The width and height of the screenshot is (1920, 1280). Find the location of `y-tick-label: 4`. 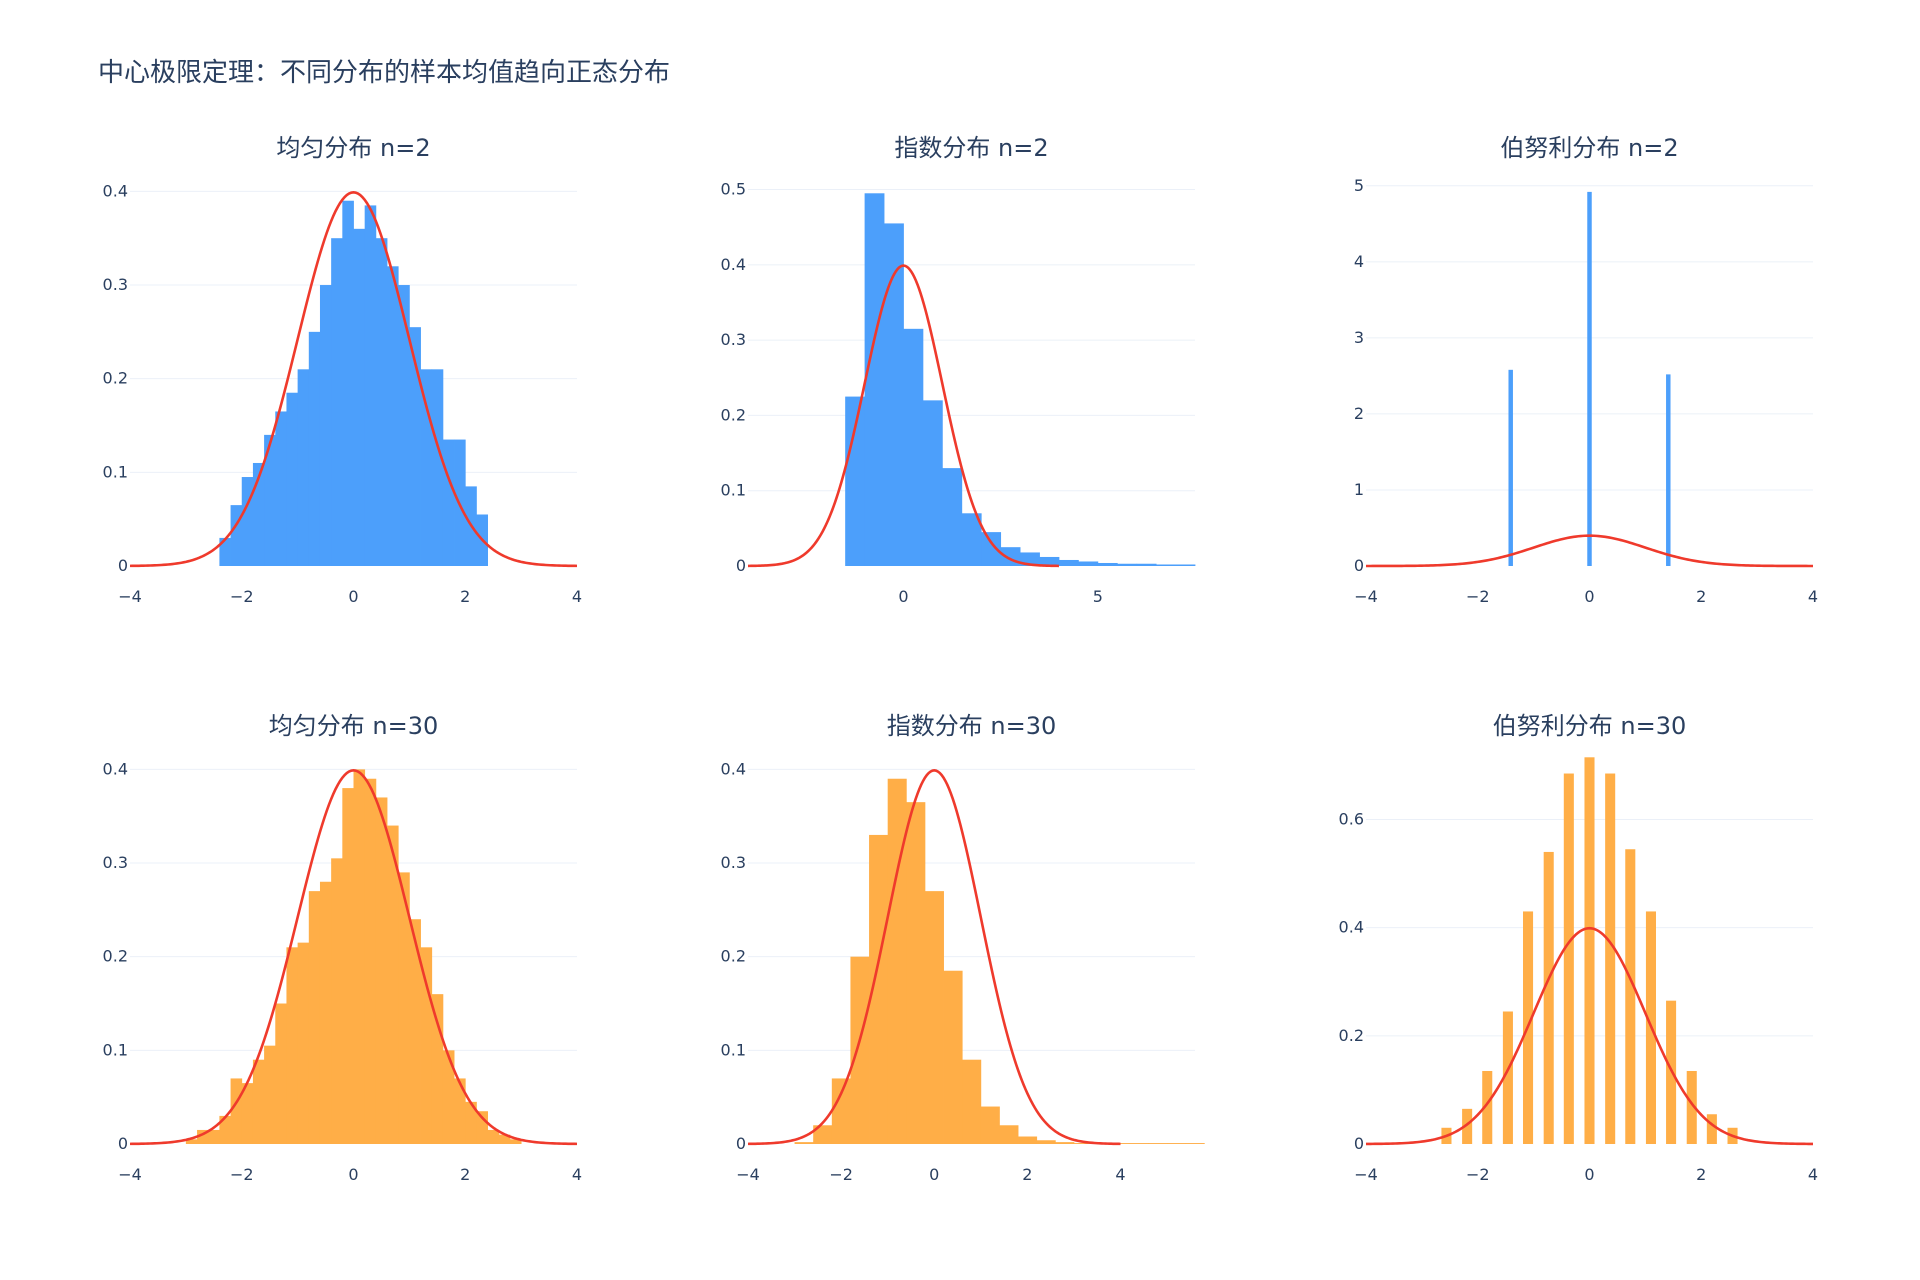

y-tick-label: 4 is located at coordinates (1359, 261).